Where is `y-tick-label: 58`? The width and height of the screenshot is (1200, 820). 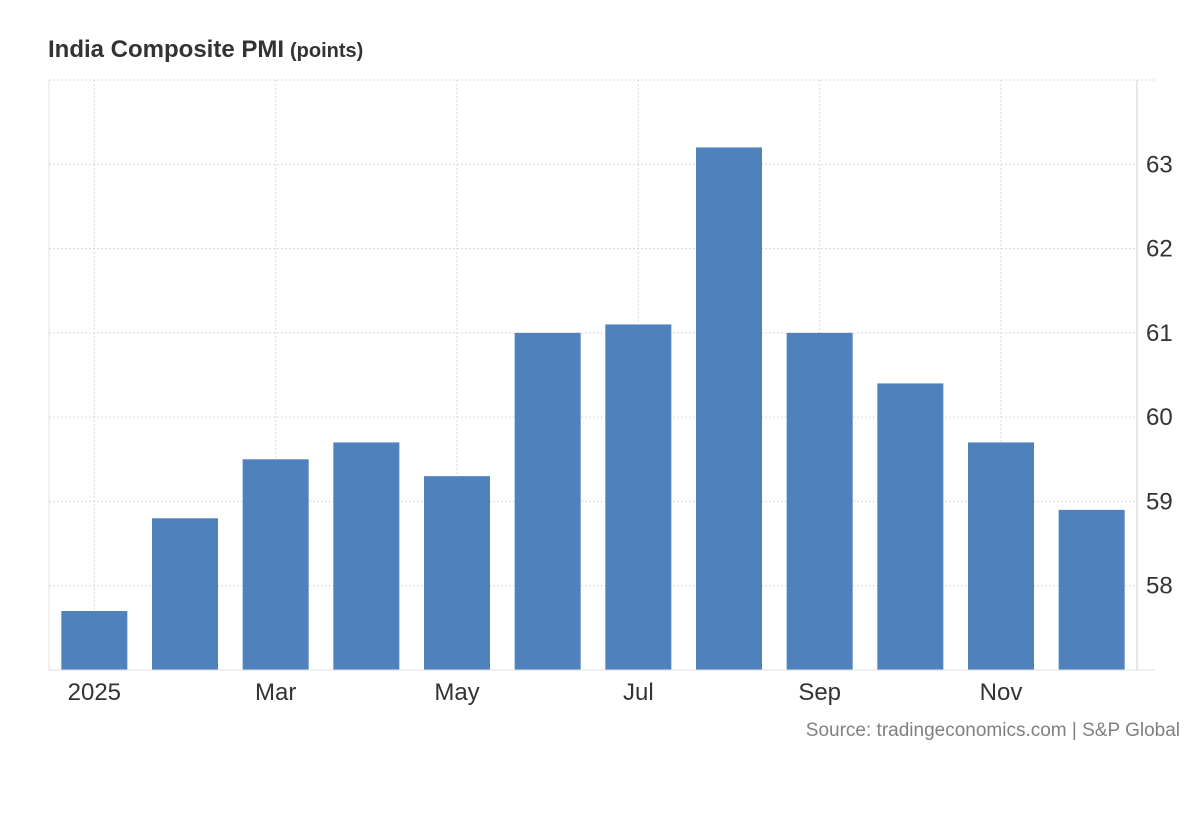 y-tick-label: 58 is located at coordinates (1159, 586).